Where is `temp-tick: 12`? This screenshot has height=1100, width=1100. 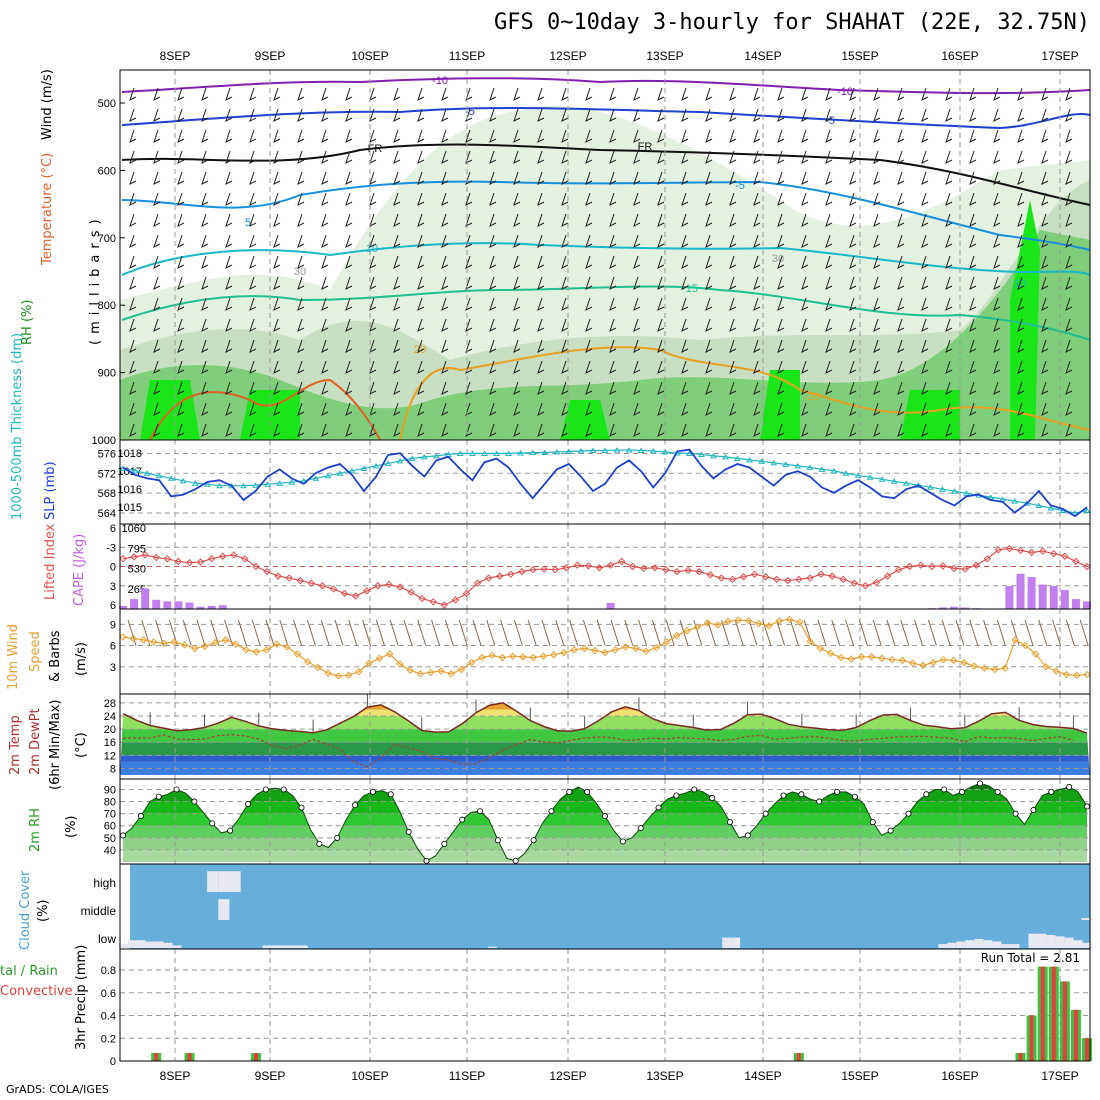 temp-tick: 12 is located at coordinates (110, 756).